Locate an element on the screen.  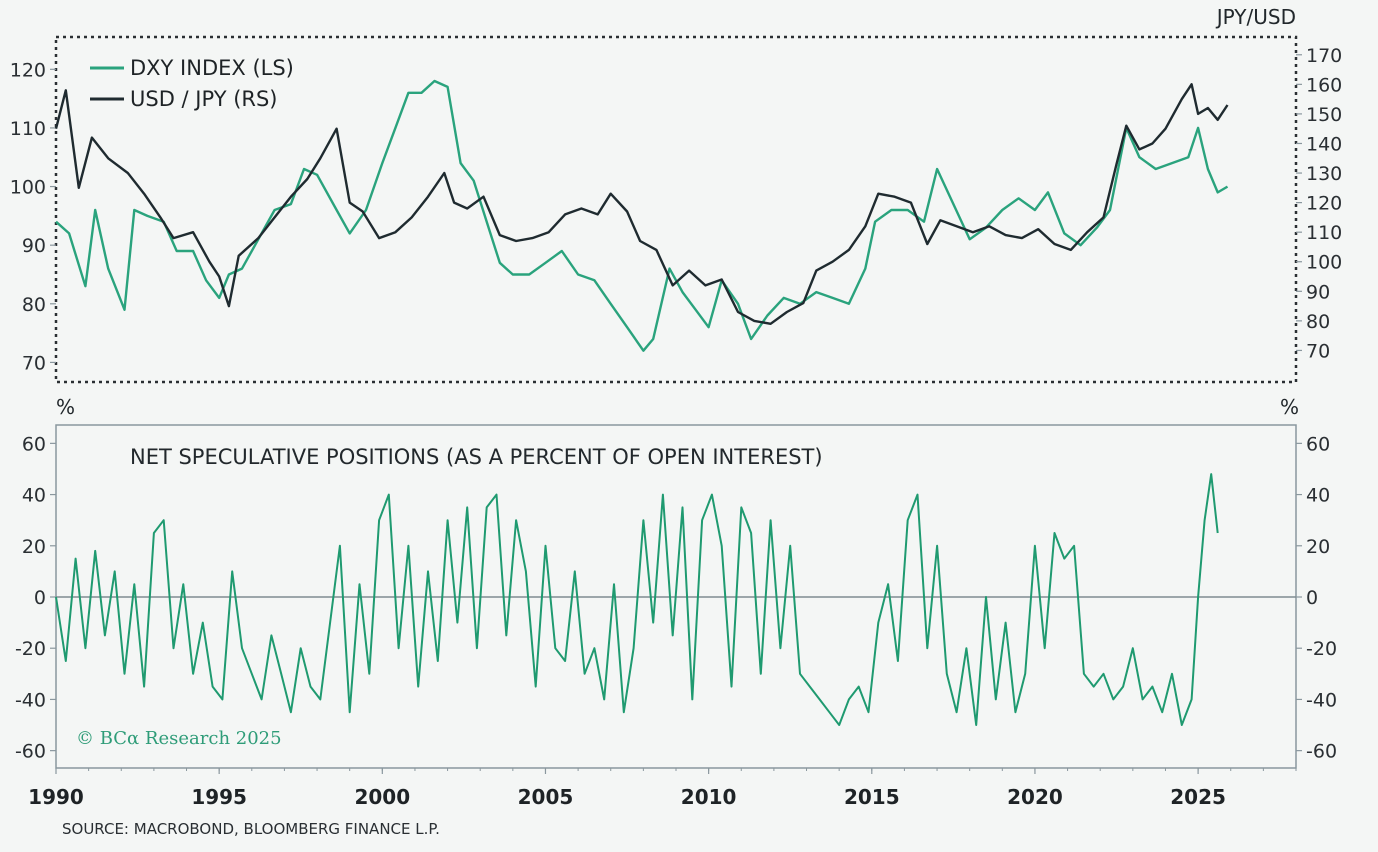
top-right-tick-label: 140 is located at coordinates (1324, 144).